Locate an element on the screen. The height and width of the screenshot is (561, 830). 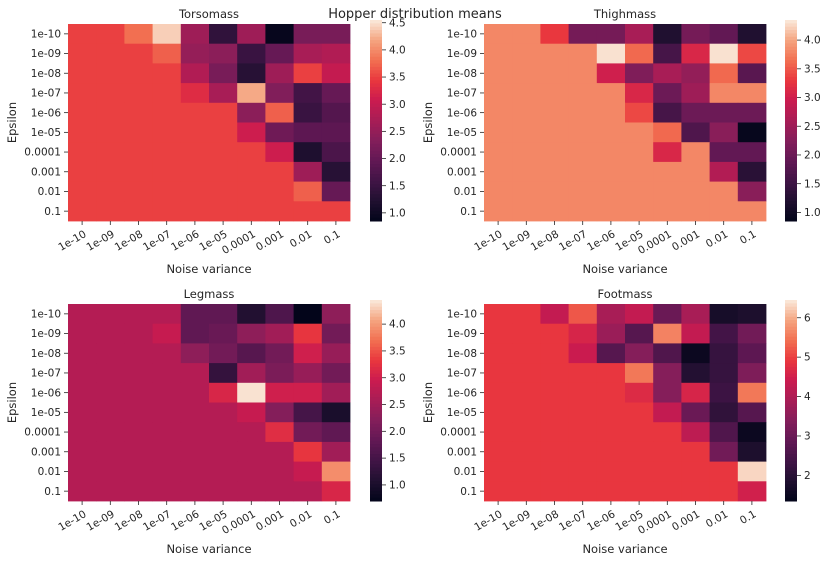
panel-title: Torsomass is located at coordinates (208, 14).